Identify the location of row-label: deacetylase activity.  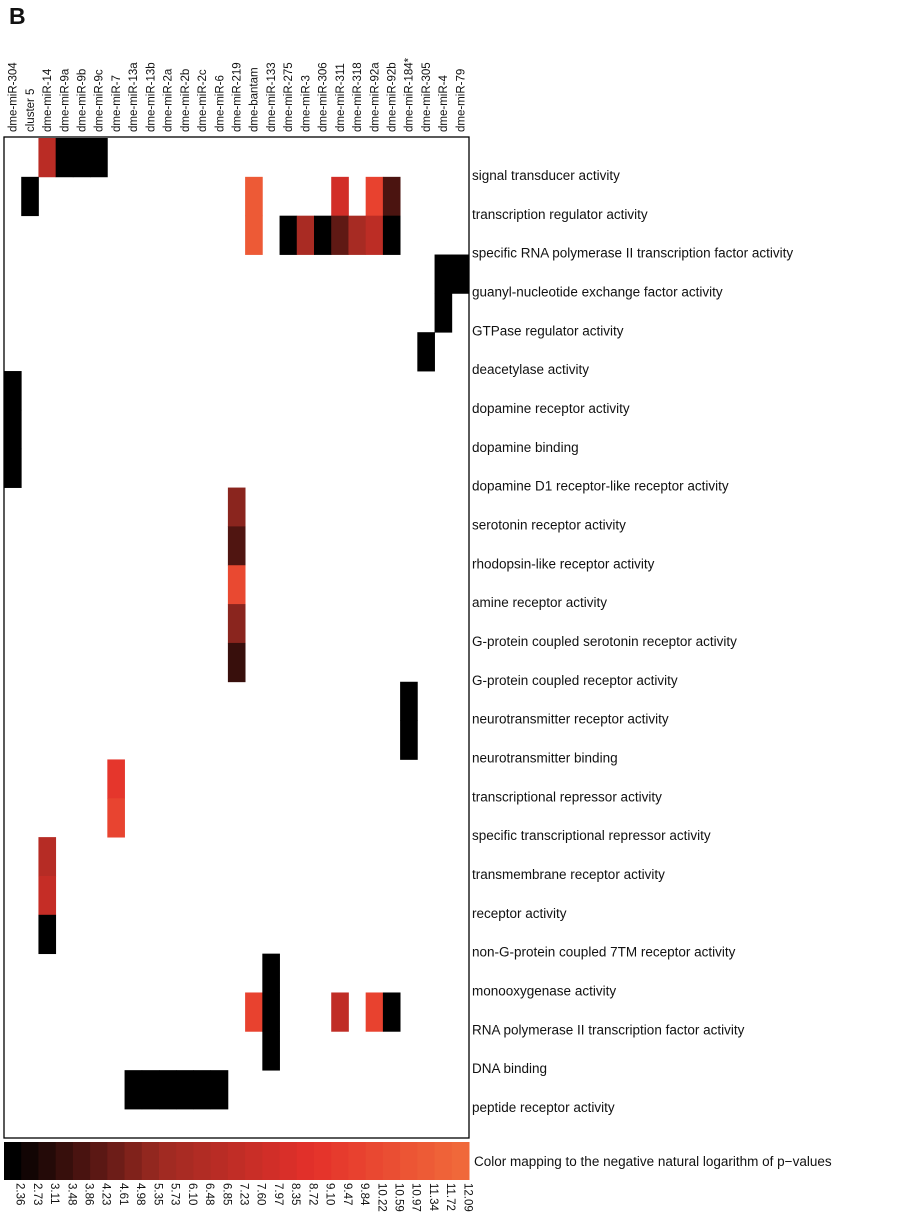
(530, 369).